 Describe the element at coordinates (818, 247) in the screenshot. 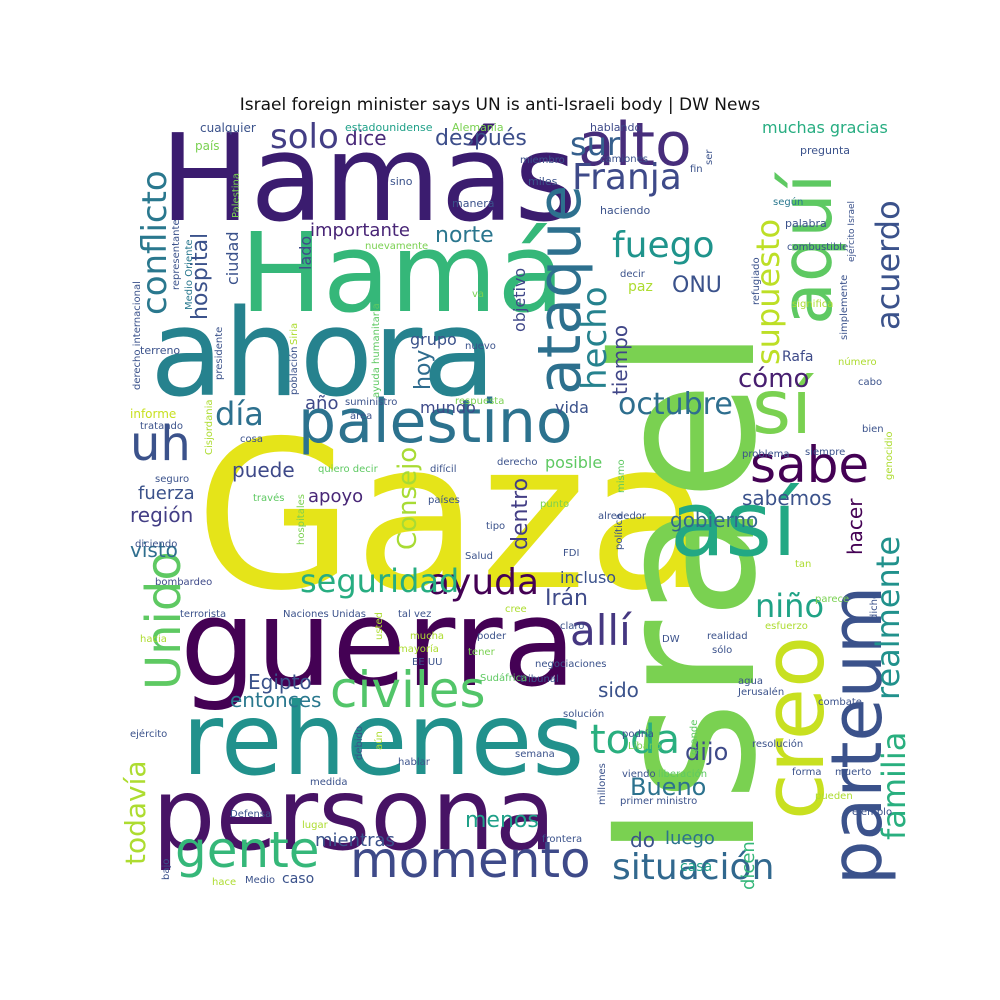

I see `word-combustible: combustible` at that location.